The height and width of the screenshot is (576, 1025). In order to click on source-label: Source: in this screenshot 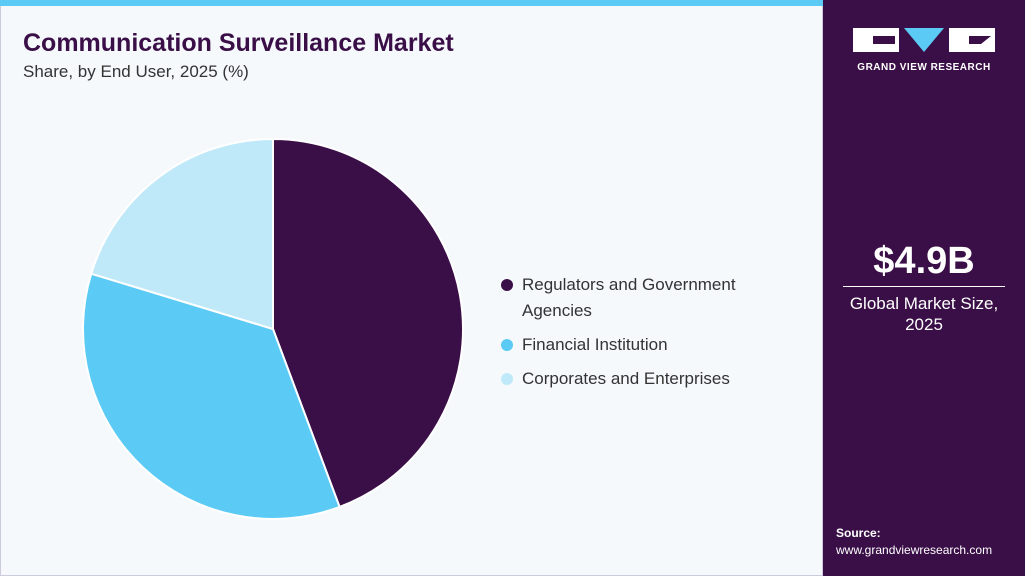, I will do `click(858, 533)`.